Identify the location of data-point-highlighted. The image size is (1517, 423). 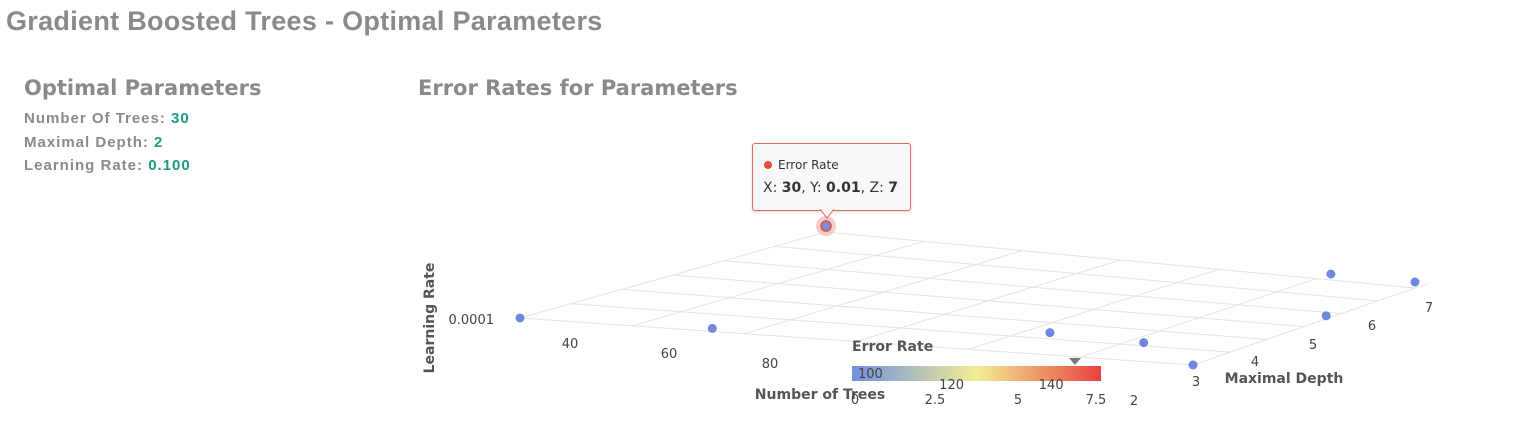
(826, 226).